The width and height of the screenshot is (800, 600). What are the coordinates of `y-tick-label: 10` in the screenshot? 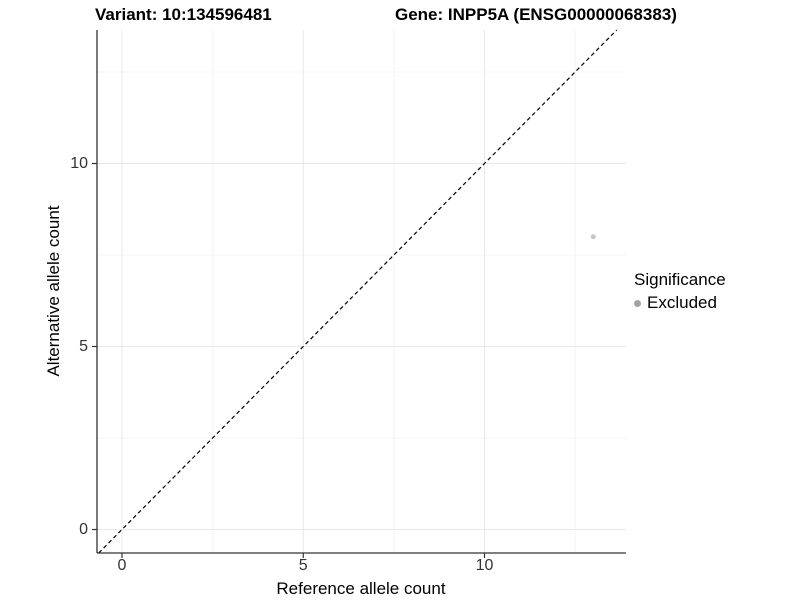 It's located at (79, 163).